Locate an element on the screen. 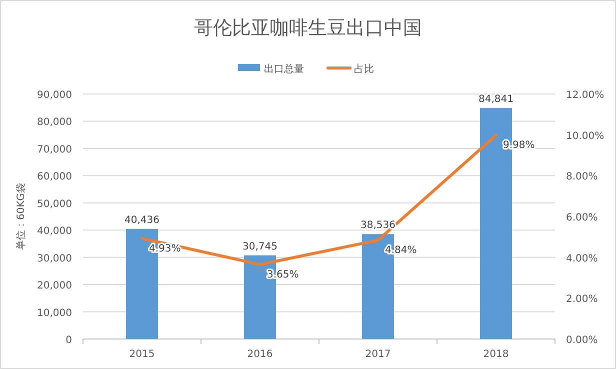  y2-tick-label: 6.00% is located at coordinates (582, 218).